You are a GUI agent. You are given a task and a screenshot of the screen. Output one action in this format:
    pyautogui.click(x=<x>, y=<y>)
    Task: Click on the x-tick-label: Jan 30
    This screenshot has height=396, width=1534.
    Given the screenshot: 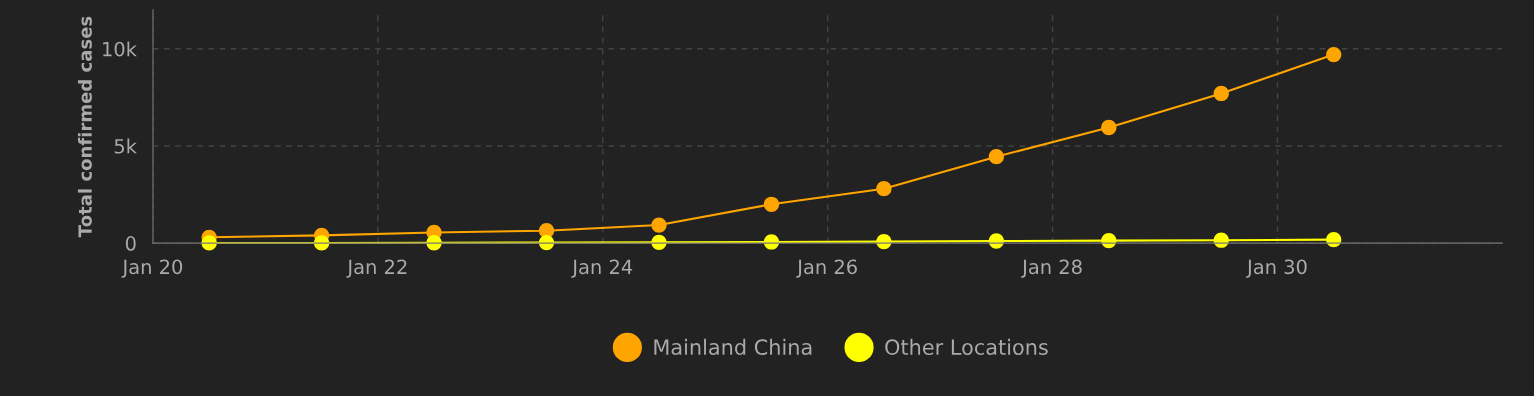 What is the action you would take?
    pyautogui.click(x=1276, y=268)
    